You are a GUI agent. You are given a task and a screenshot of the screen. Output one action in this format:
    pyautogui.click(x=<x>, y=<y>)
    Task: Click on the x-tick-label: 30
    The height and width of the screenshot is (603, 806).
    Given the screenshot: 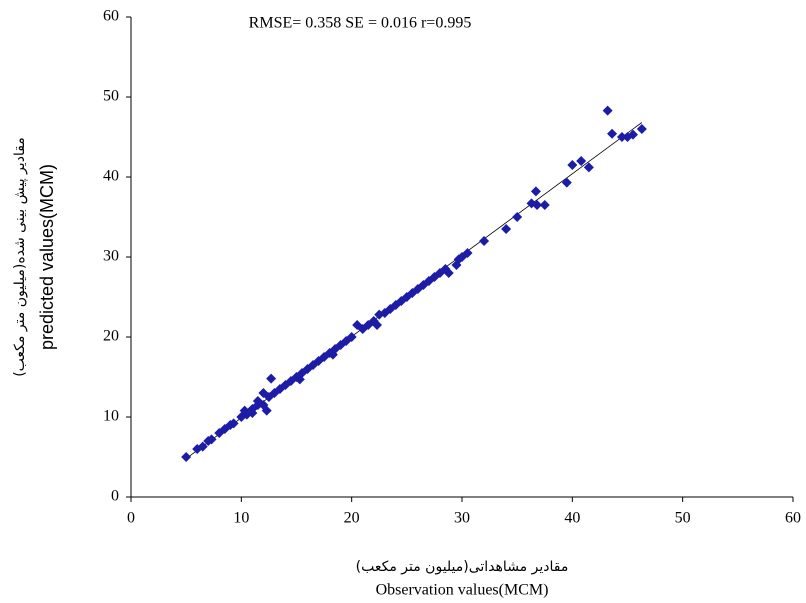 What is the action you would take?
    pyautogui.click(x=462, y=518)
    